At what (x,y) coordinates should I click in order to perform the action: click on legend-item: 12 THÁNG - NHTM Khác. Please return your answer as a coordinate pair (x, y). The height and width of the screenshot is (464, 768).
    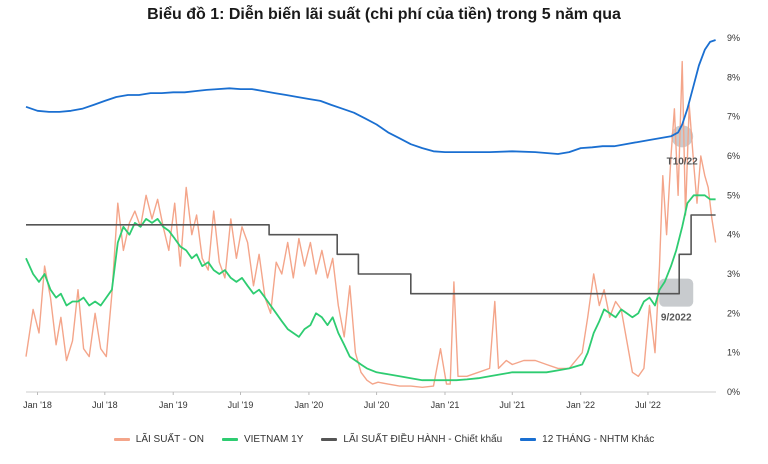
    Looking at the image, I should click on (587, 439).